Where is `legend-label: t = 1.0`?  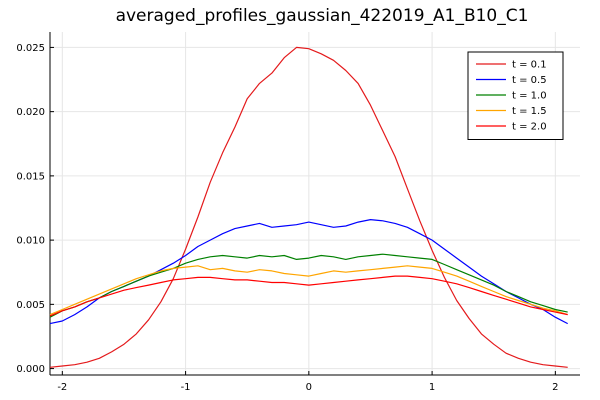
legend-label: t = 1.0 is located at coordinates (529, 96).